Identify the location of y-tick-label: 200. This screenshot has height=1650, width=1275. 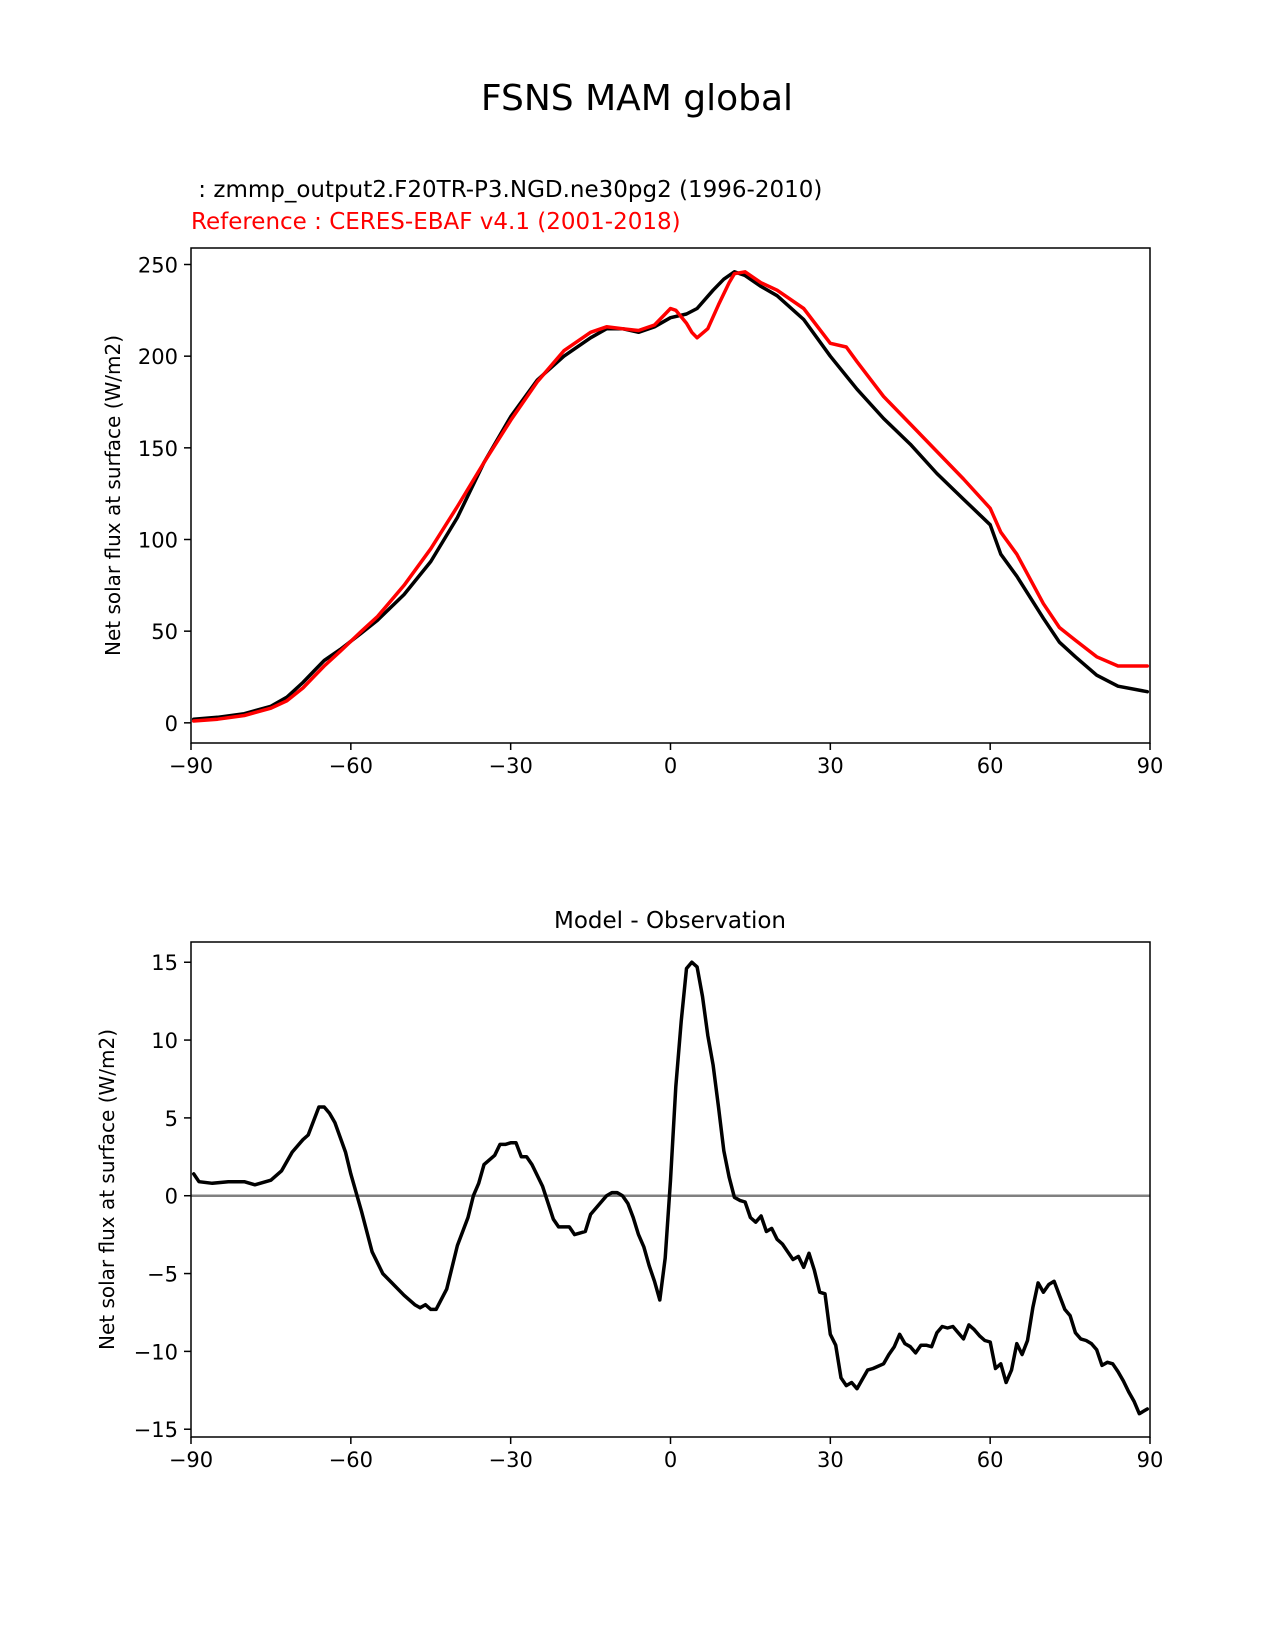
(158, 357).